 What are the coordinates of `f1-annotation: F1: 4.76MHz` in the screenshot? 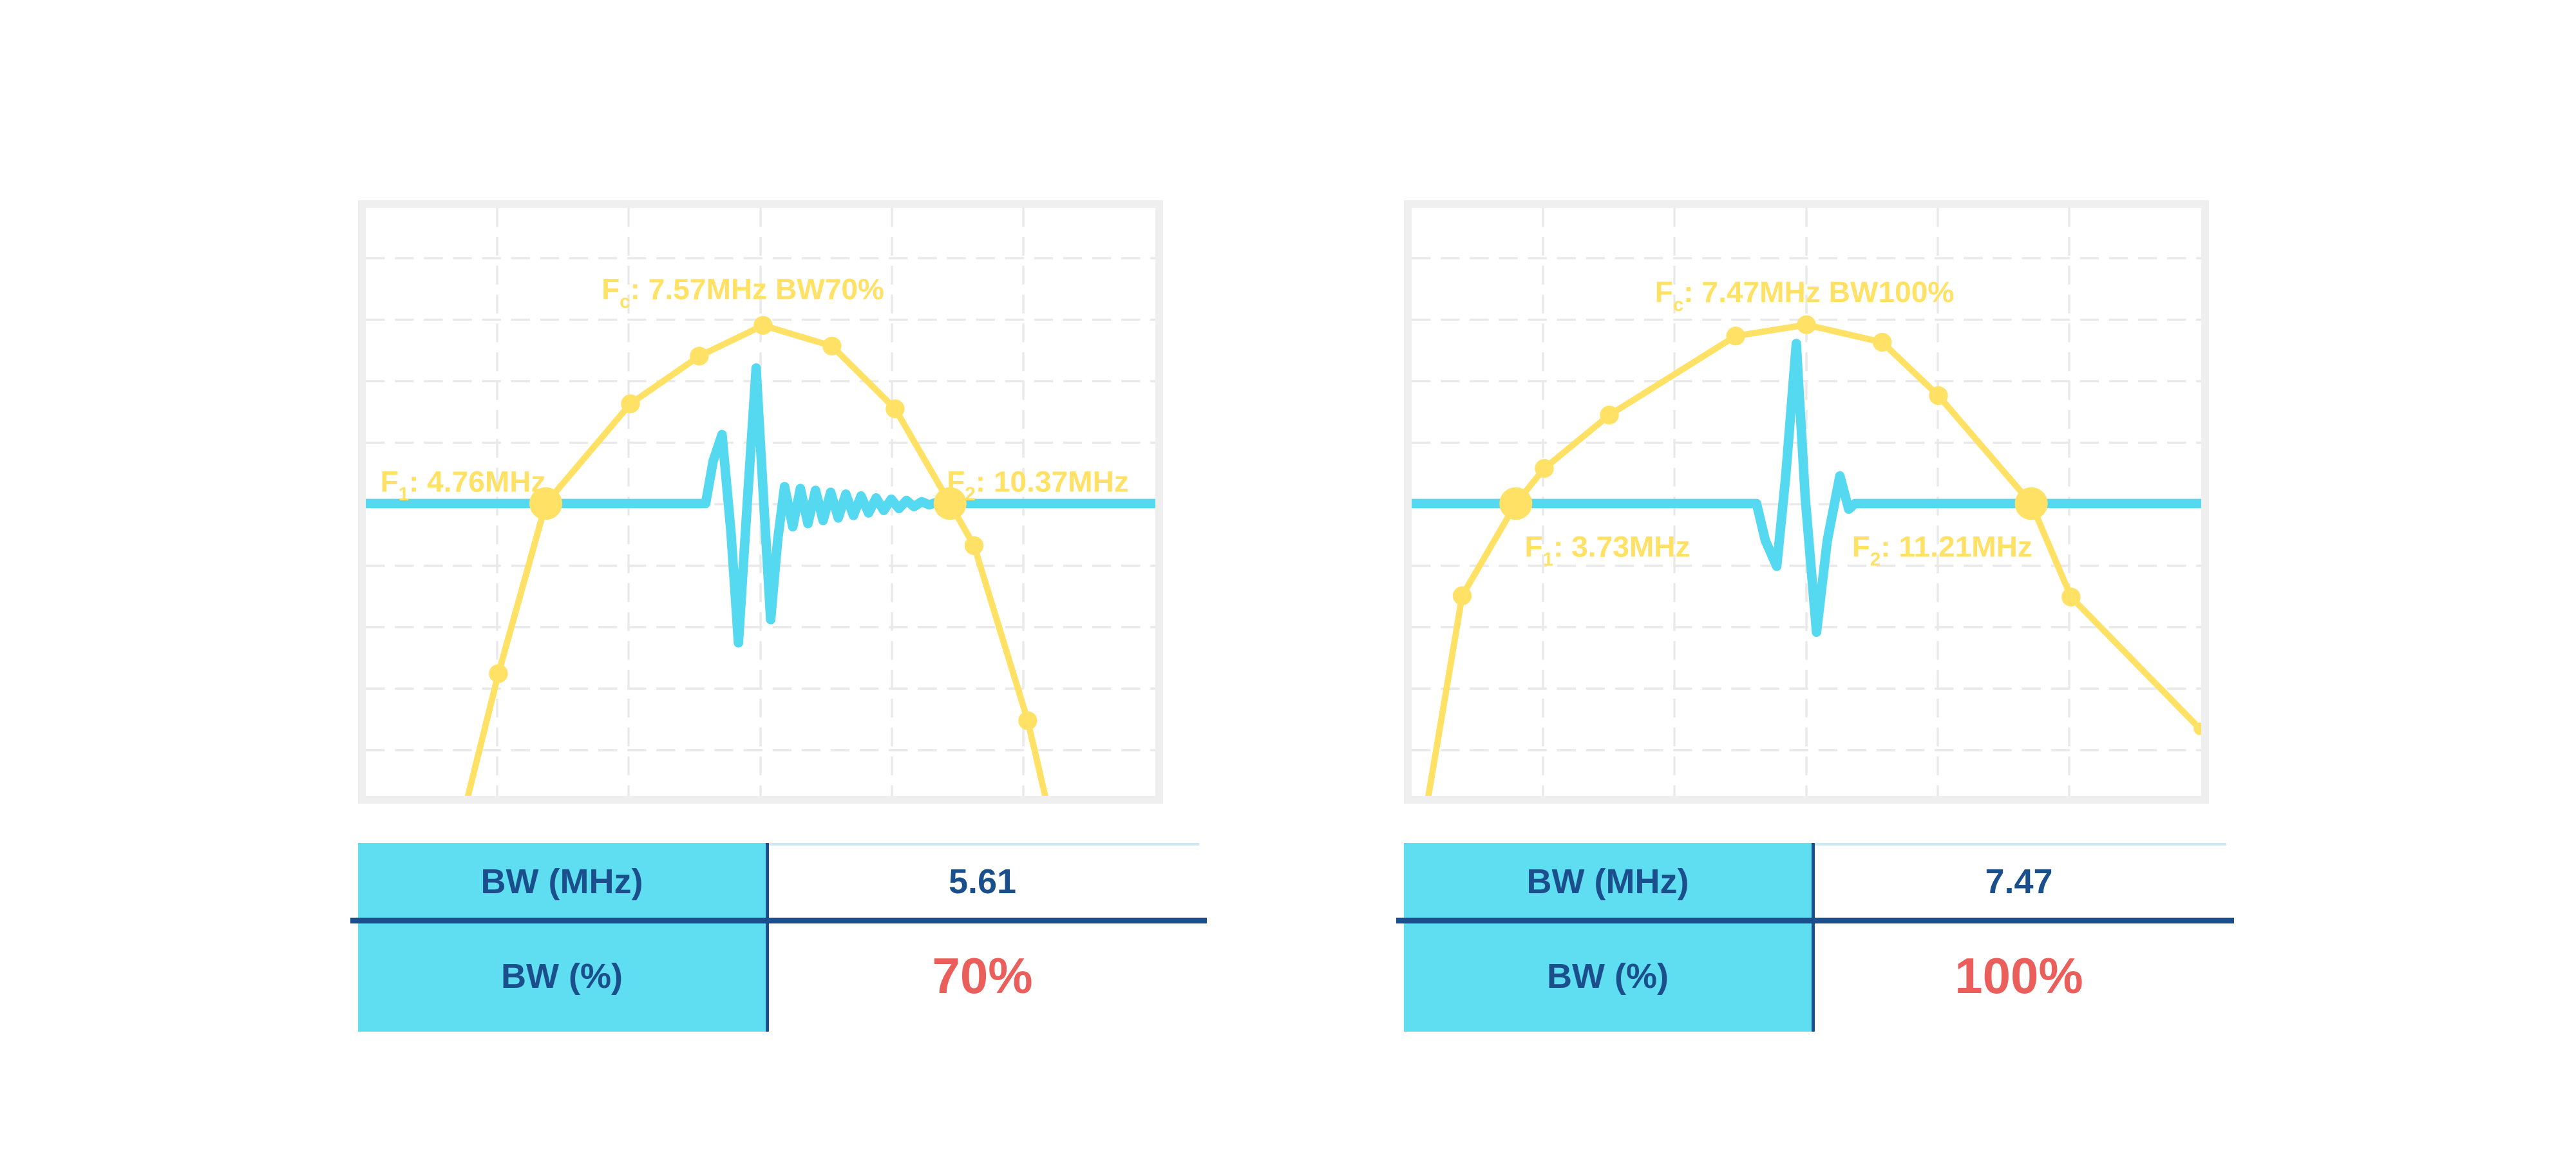 It's located at (463, 485).